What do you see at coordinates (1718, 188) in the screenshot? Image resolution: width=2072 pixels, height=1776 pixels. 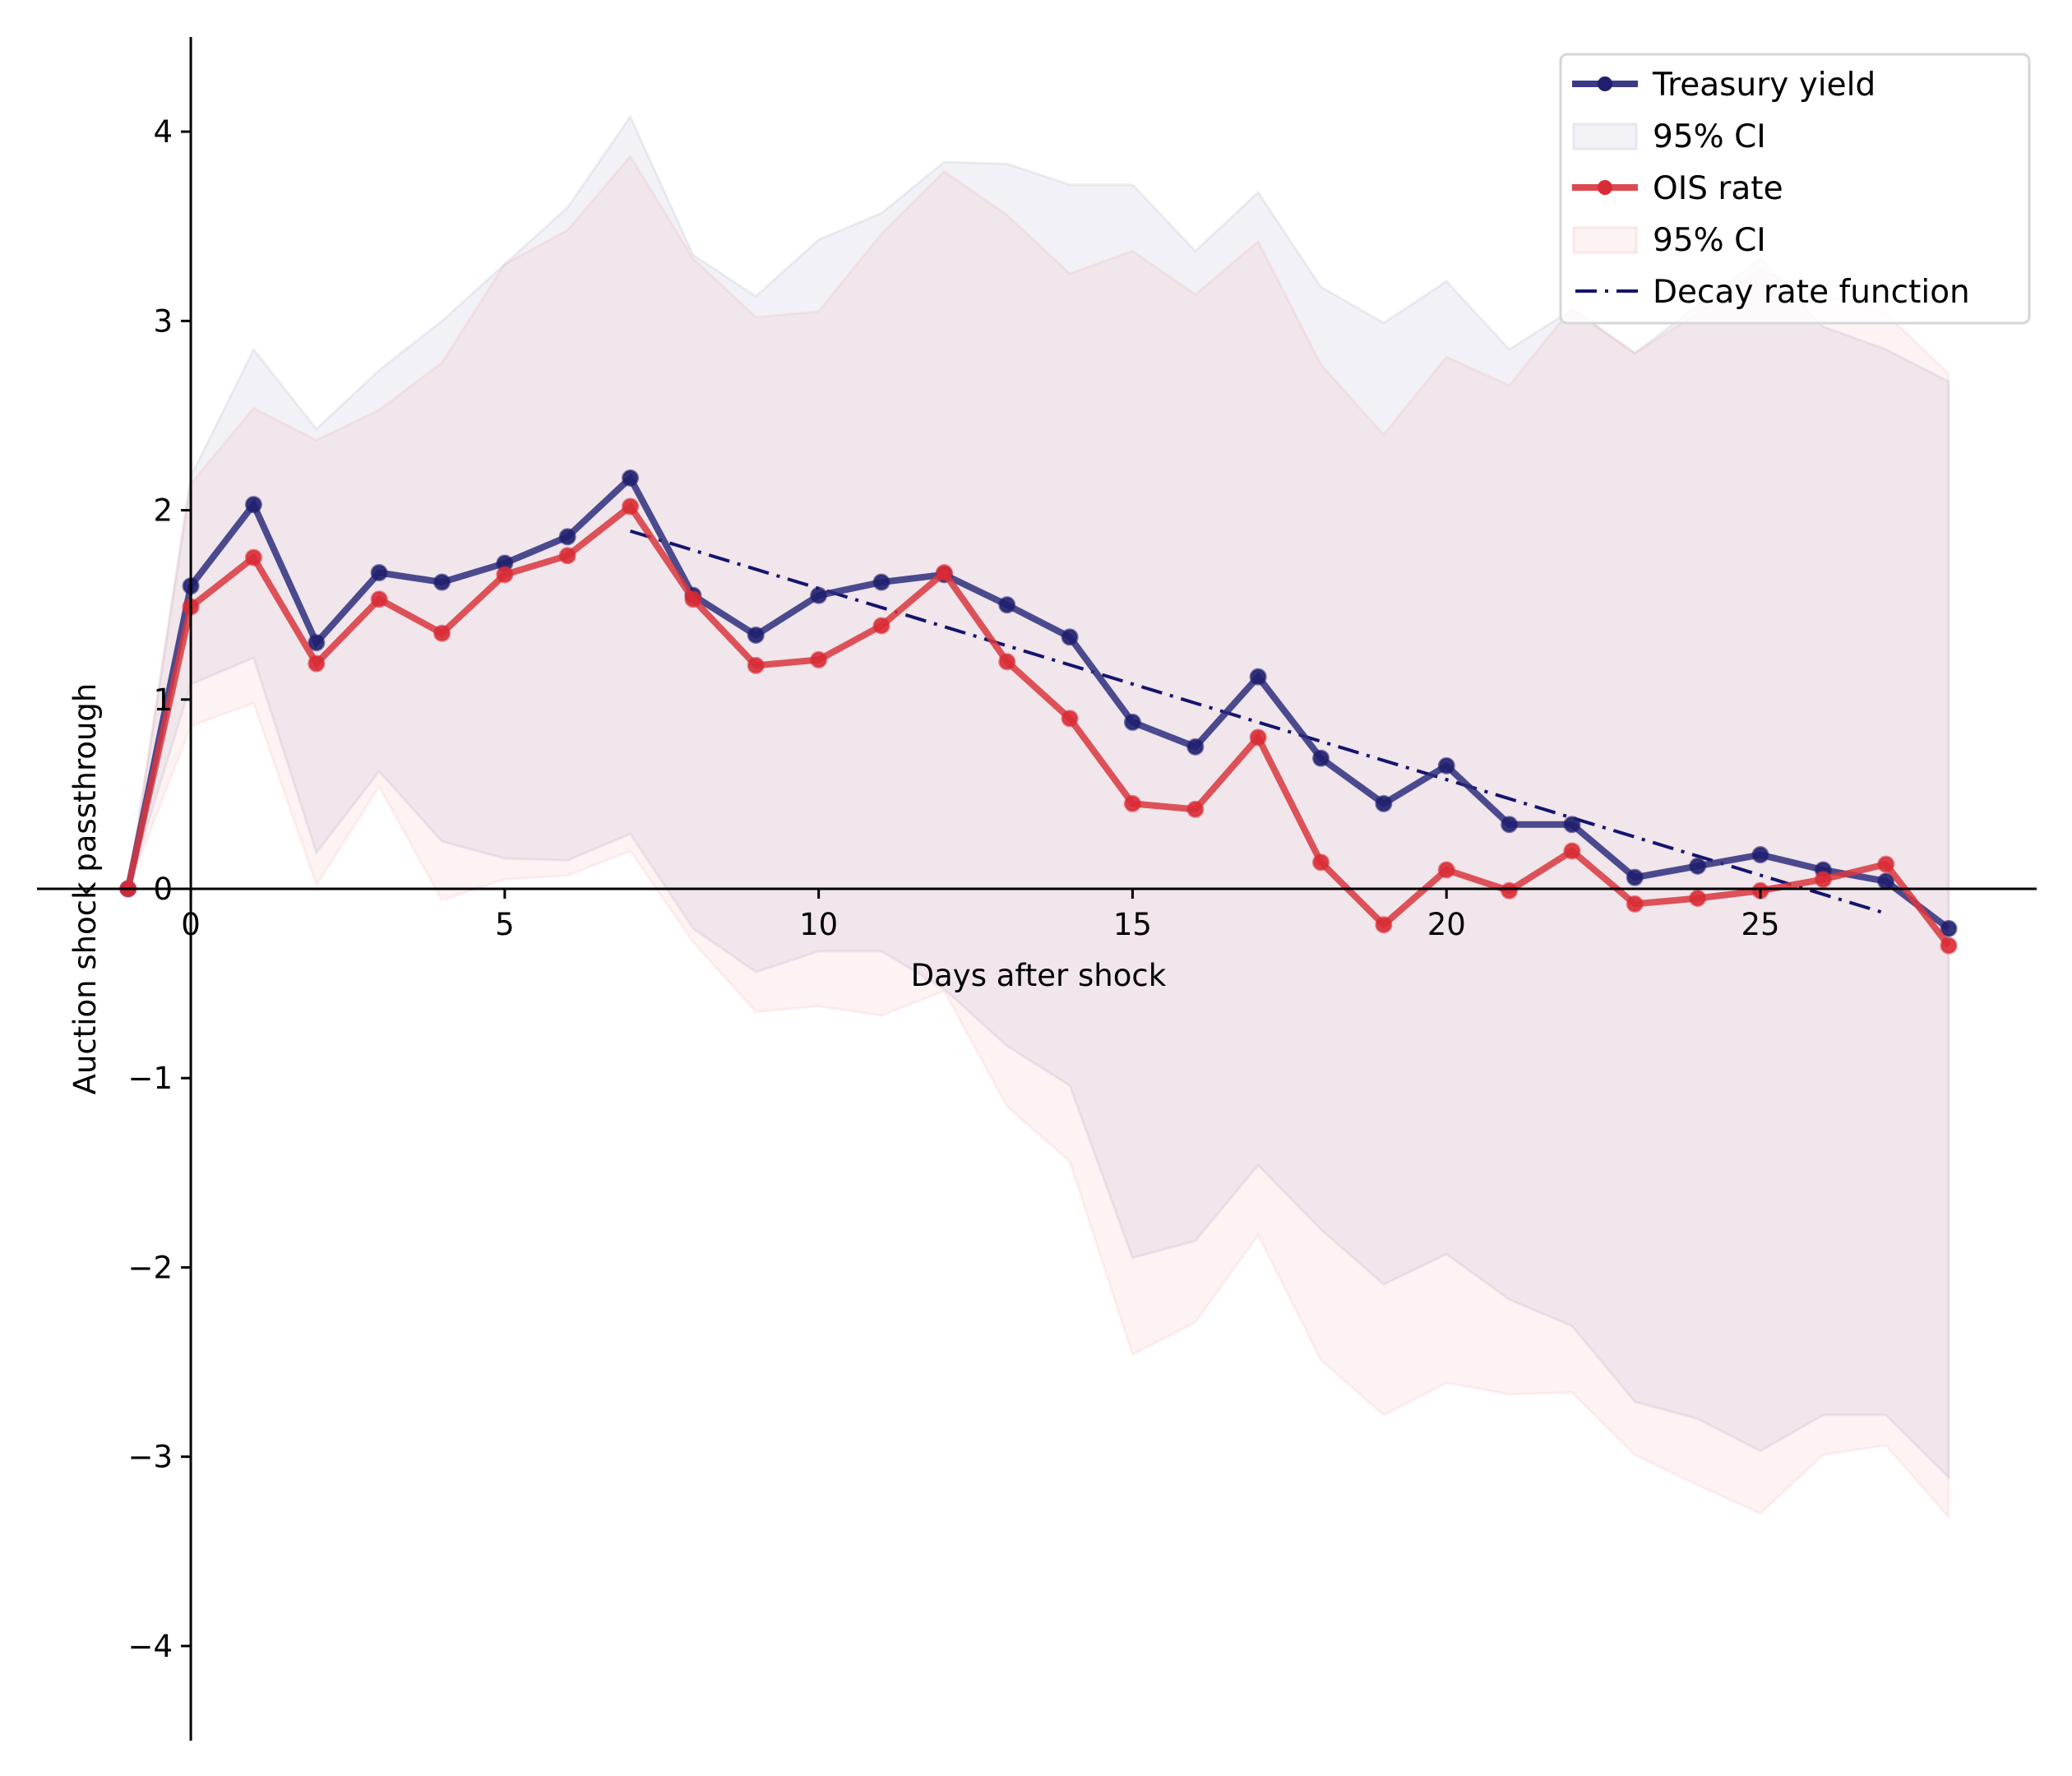 I see `legend-label: OIS rate` at bounding box center [1718, 188].